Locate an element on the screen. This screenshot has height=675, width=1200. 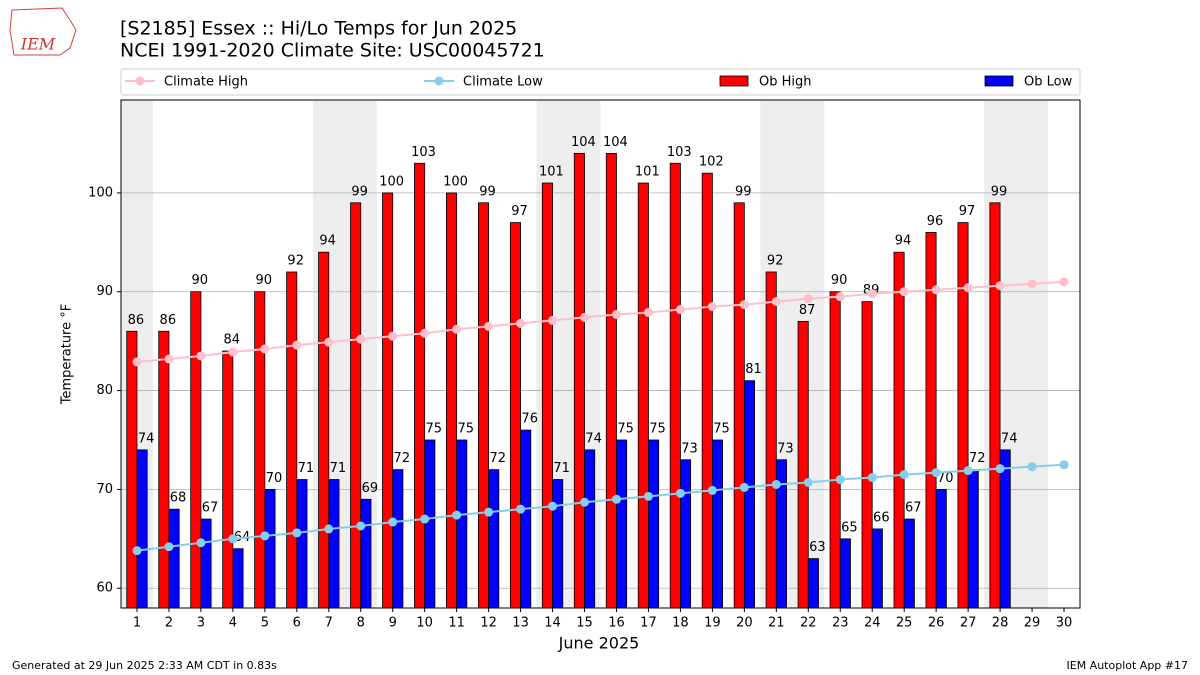
x-tick-label: 14 is located at coordinates (552, 623).